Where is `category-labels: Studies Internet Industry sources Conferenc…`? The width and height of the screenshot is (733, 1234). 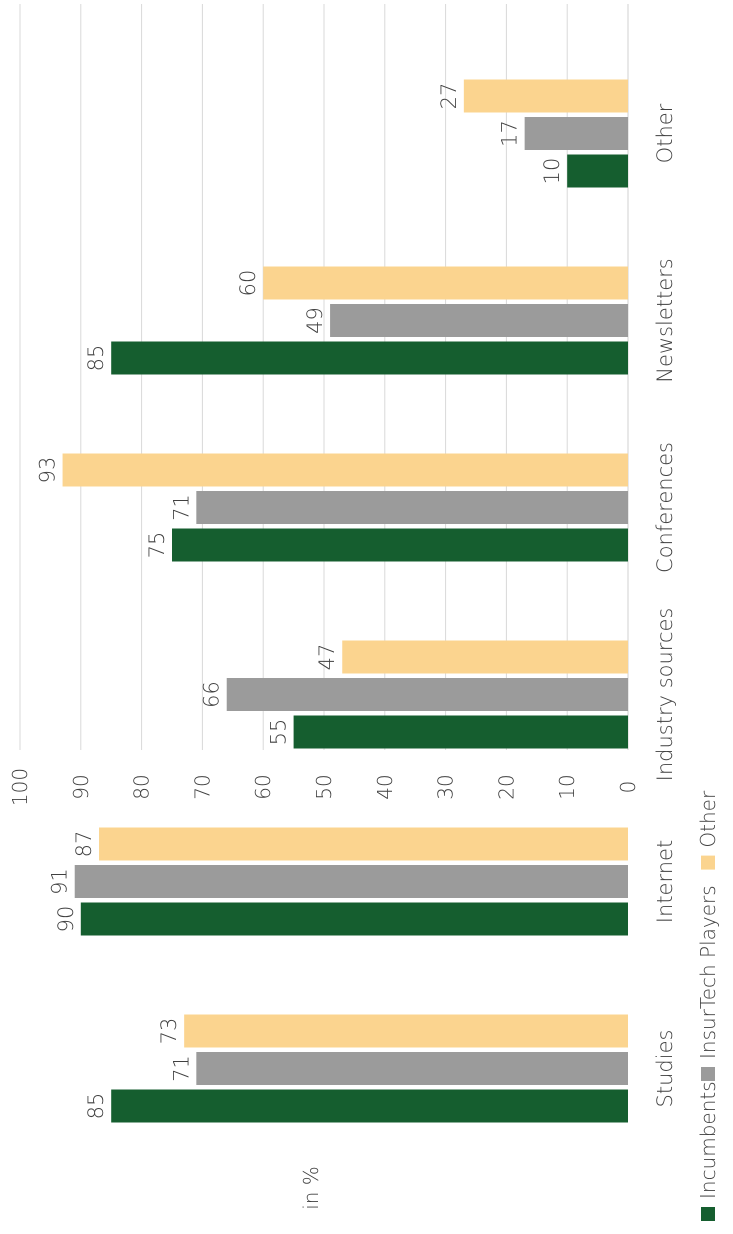
category-labels: Studies Internet Industry sources Conferenc… is located at coordinates (665, 605).